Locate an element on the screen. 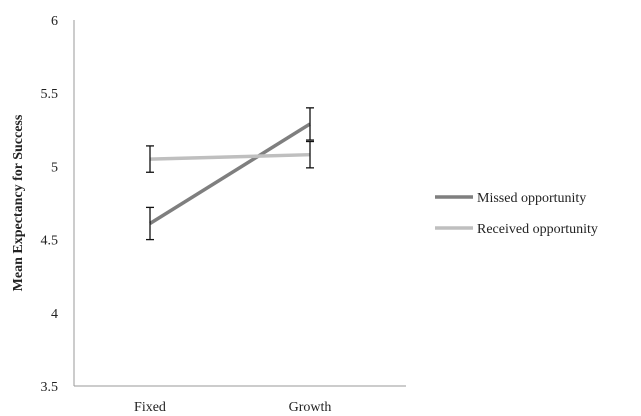  y-tick-label: 3.5 is located at coordinates (50, 387).